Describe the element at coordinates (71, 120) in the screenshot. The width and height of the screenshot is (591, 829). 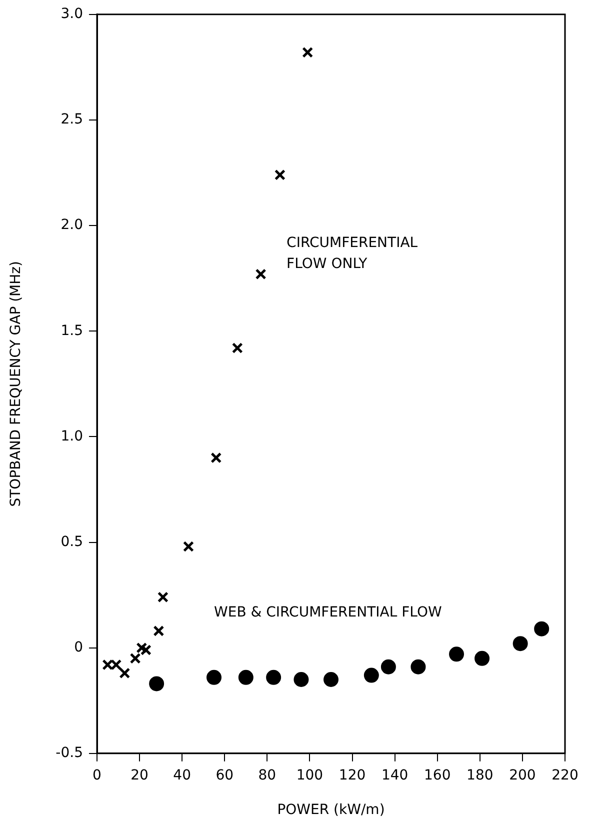
I see `y-tick-label: 2.5` at that location.